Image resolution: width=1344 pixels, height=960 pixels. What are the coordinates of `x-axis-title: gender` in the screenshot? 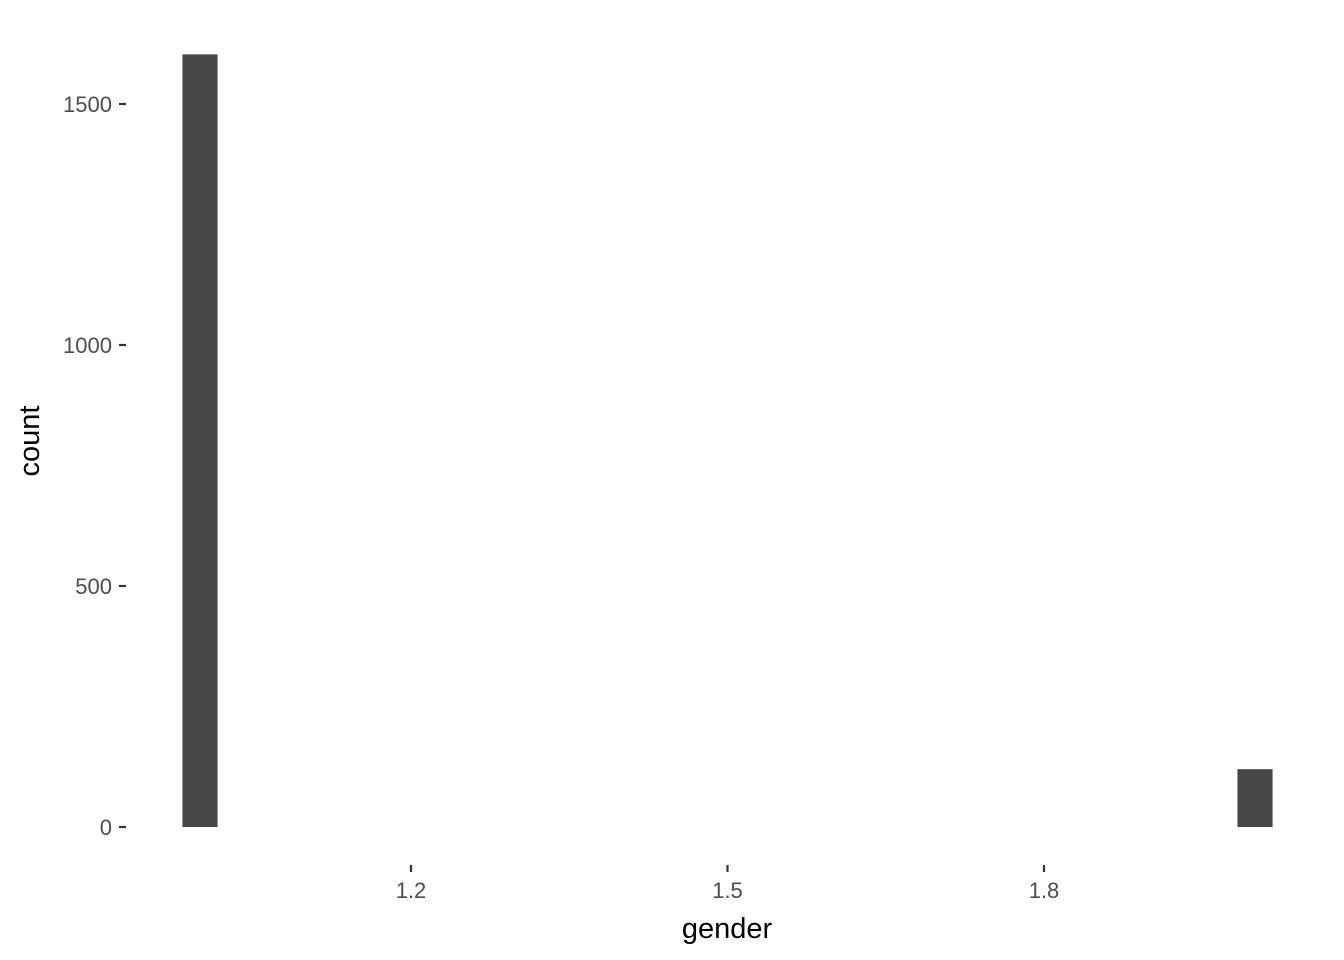 It's located at (727, 929).